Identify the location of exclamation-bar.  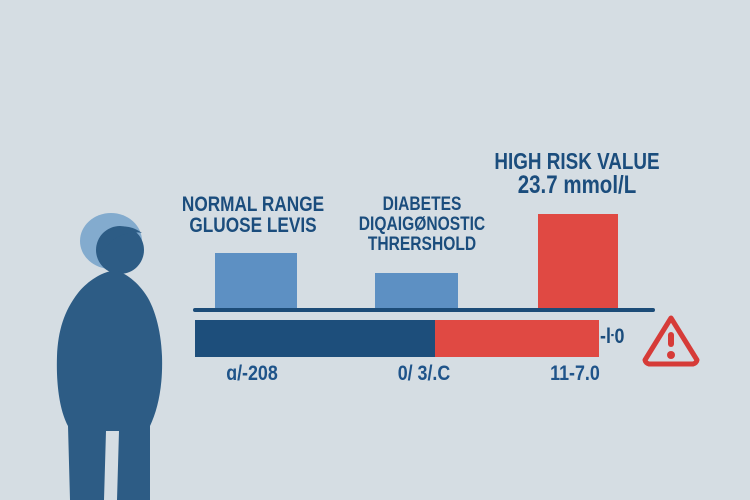
(671, 339).